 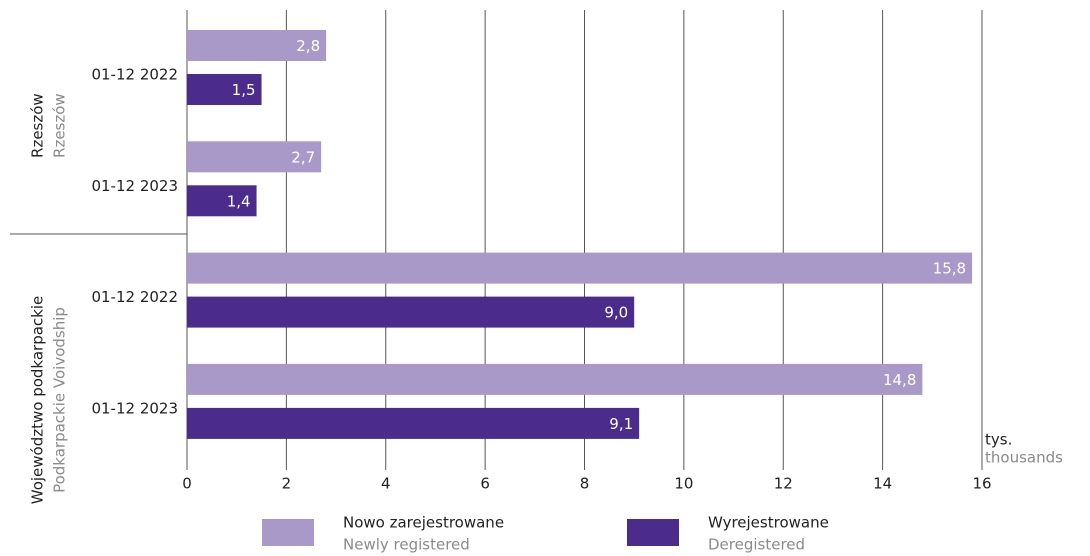 What do you see at coordinates (768, 523) in the screenshot?
I see `legend-label: Wyrejestrowane` at bounding box center [768, 523].